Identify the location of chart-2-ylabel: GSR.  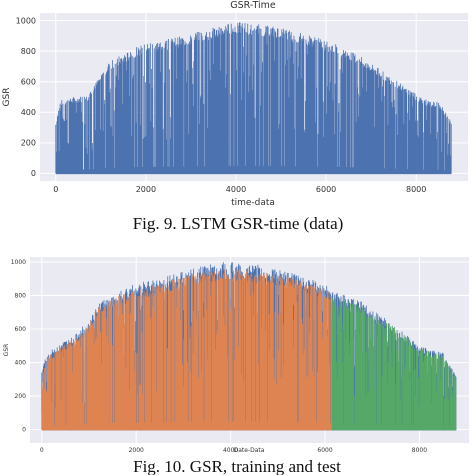
(6, 350).